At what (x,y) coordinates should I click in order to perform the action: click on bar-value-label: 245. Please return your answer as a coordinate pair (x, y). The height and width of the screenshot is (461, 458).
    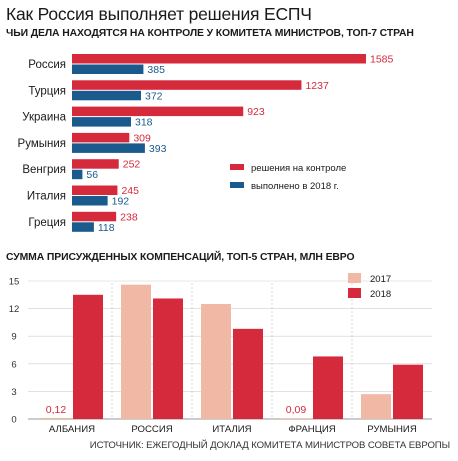
    Looking at the image, I should click on (130, 191).